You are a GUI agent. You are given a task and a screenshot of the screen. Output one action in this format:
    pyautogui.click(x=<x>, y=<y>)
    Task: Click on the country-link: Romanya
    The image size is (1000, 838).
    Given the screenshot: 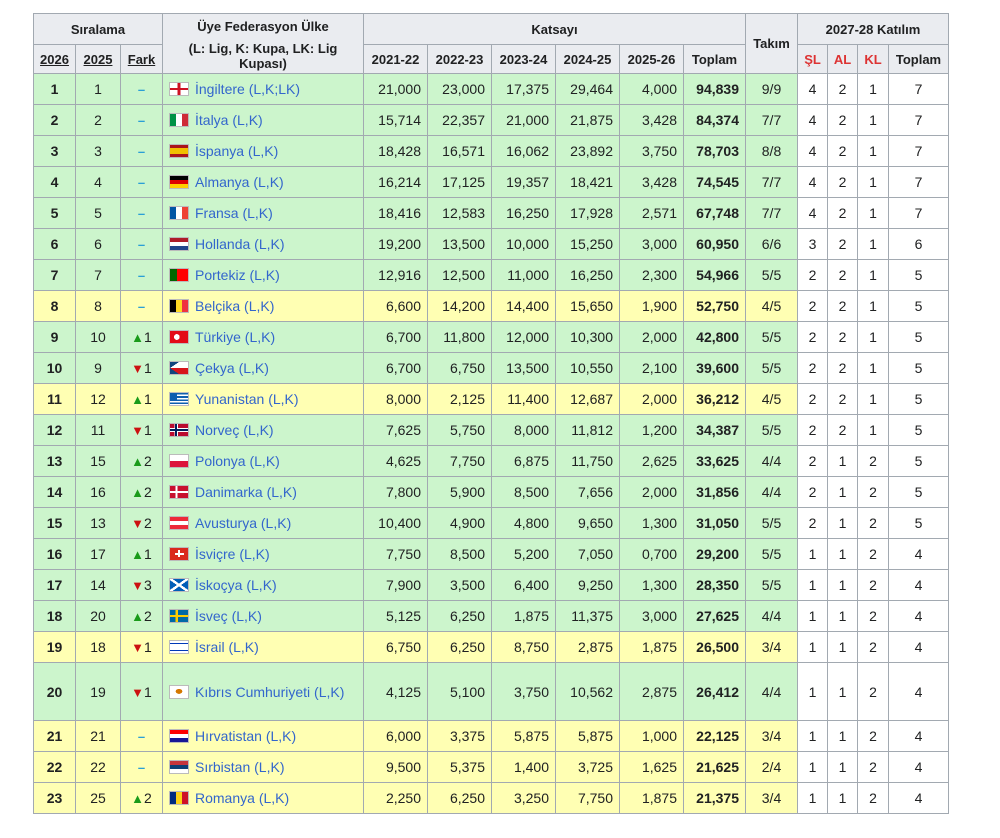 What is the action you would take?
    pyautogui.click(x=225, y=798)
    